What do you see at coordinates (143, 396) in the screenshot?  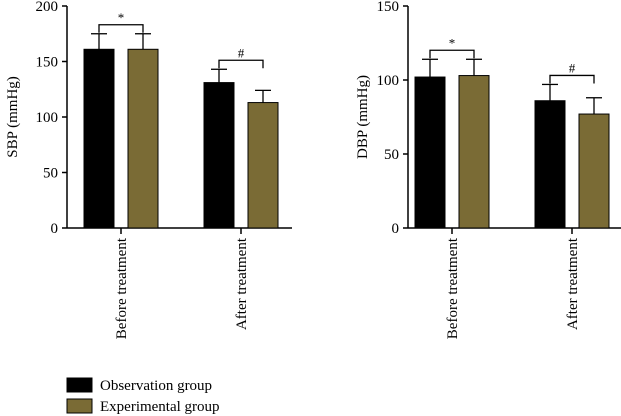 I see `legend: Observation group Experimental group` at bounding box center [143, 396].